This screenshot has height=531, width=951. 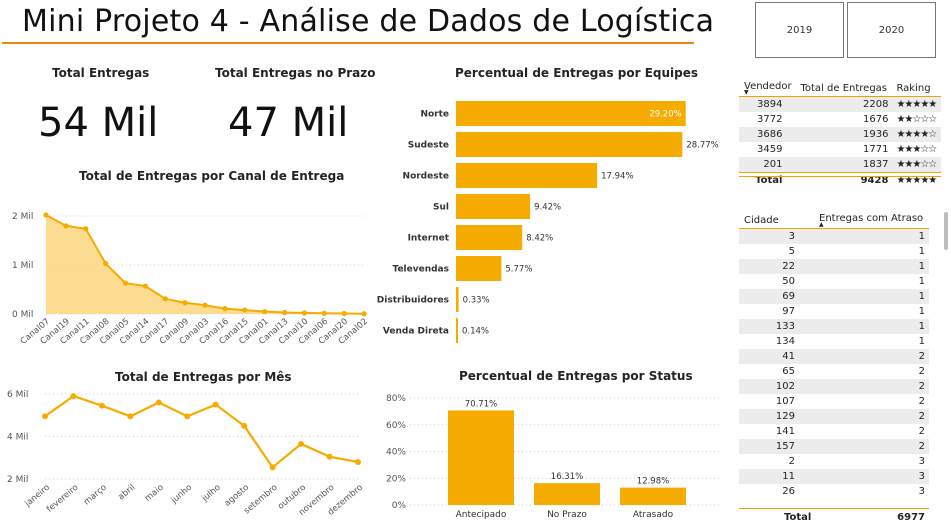 What do you see at coordinates (840, 165) in the screenshot?
I see `table-row: 201 1837 ★★★☆☆` at bounding box center [840, 165].